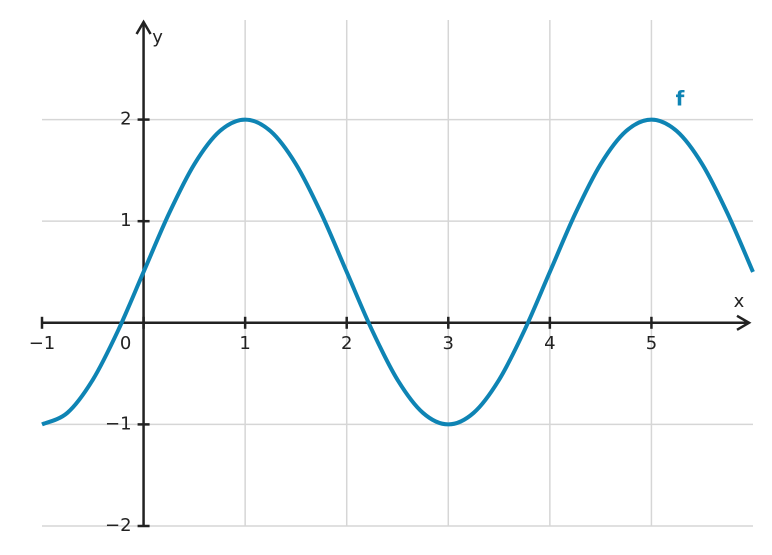 This screenshot has width=772, height=555. Describe the element at coordinates (739, 301) in the screenshot. I see `x-axis-label: x` at that location.